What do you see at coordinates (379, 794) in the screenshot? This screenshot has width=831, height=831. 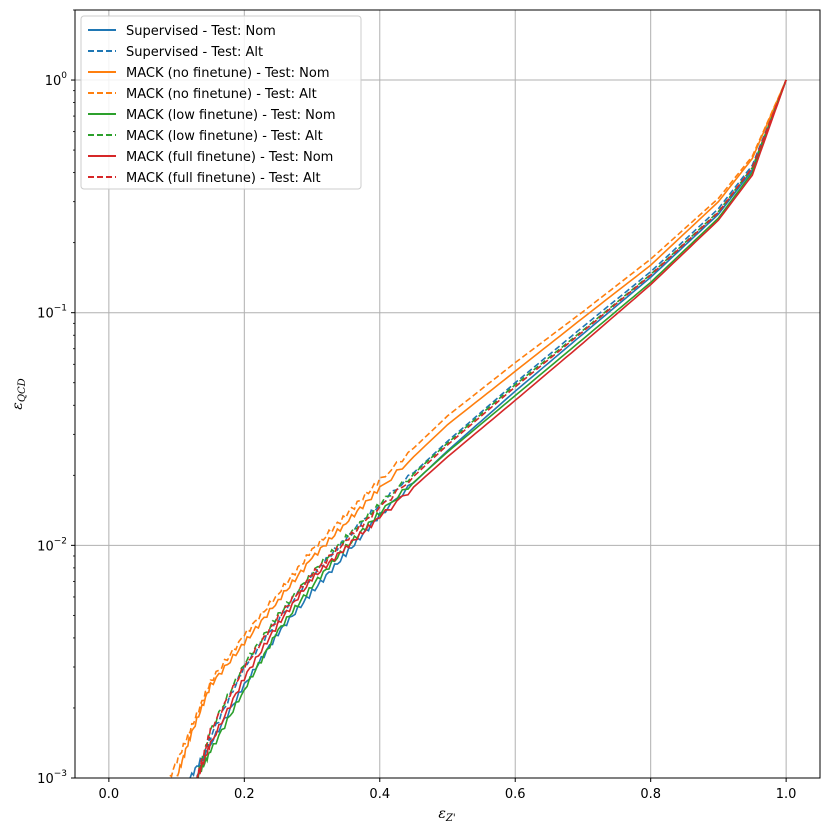 I see `x-tick-label: 0.4` at bounding box center [379, 794].